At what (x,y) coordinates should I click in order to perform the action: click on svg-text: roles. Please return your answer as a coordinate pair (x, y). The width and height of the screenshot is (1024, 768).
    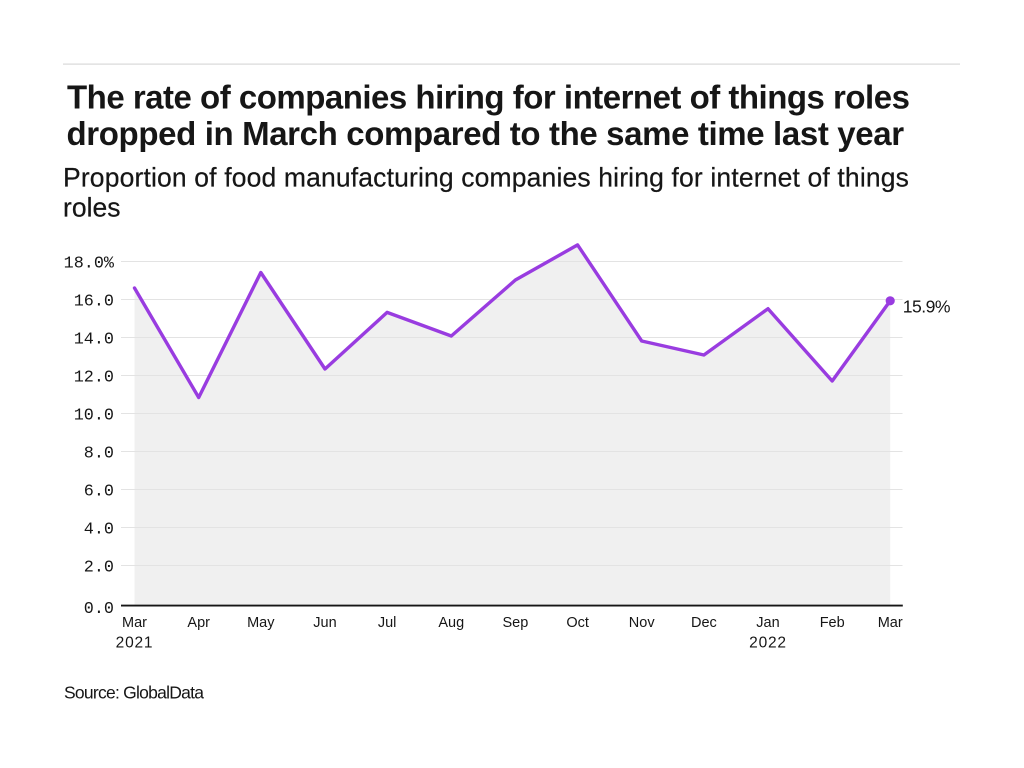
    Looking at the image, I should click on (91, 208).